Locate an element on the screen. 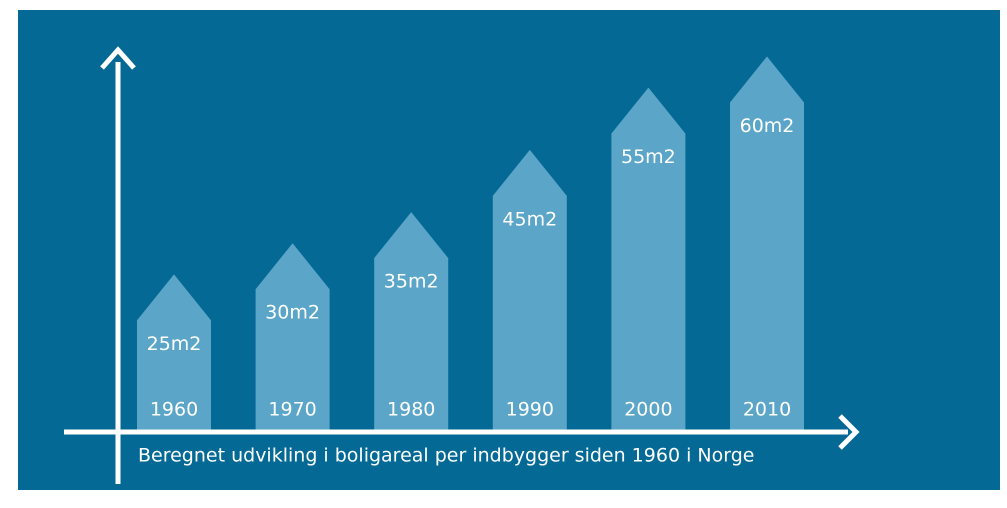  x-tick-label: 1980 is located at coordinates (411, 410).